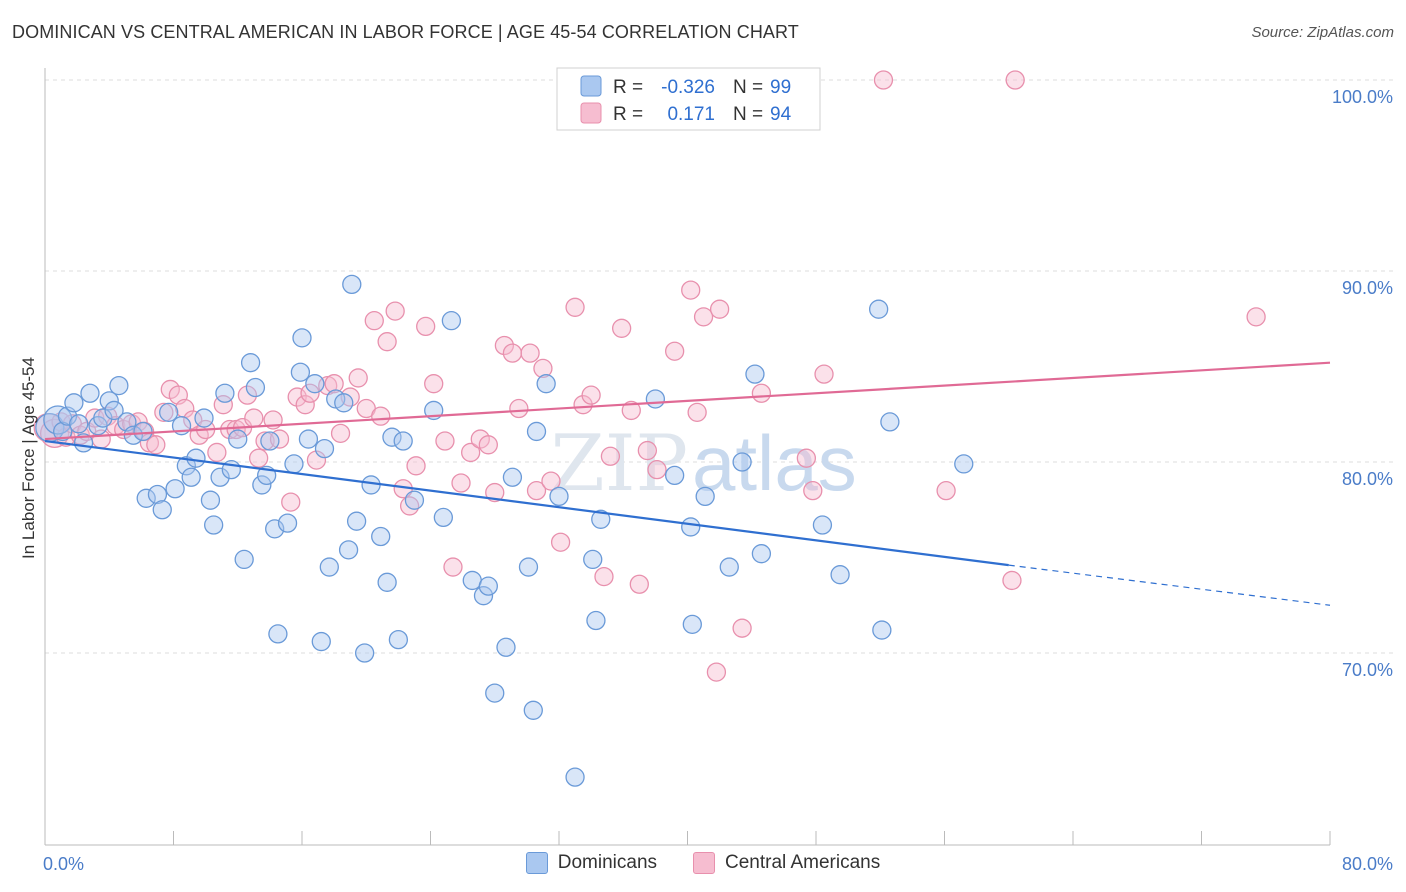 The image size is (1406, 892). I want to click on source-label: Source: ZipAtlas.com, so click(1322, 32).